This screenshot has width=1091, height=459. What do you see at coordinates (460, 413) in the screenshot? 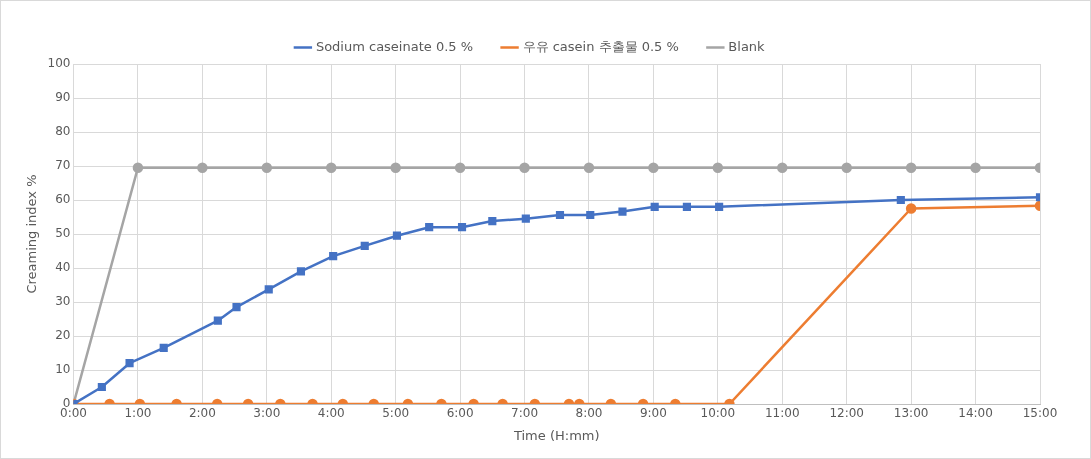
I see `x-tick-label: 6:00` at bounding box center [460, 413].